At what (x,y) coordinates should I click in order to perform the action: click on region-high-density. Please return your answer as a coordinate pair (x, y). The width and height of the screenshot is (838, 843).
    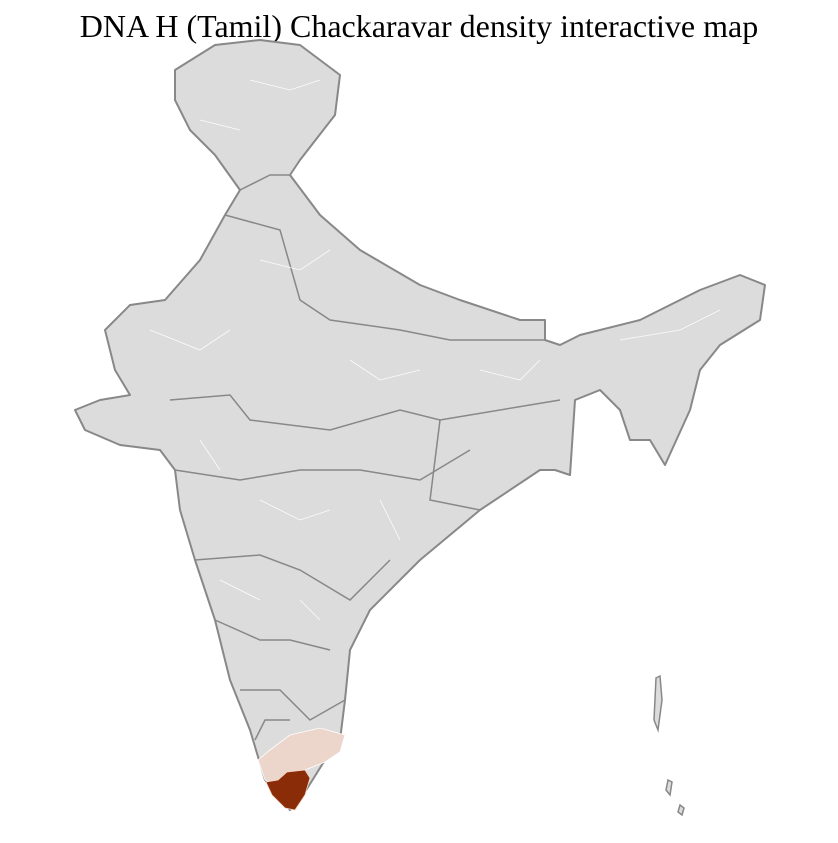
    Looking at the image, I should click on (288, 790).